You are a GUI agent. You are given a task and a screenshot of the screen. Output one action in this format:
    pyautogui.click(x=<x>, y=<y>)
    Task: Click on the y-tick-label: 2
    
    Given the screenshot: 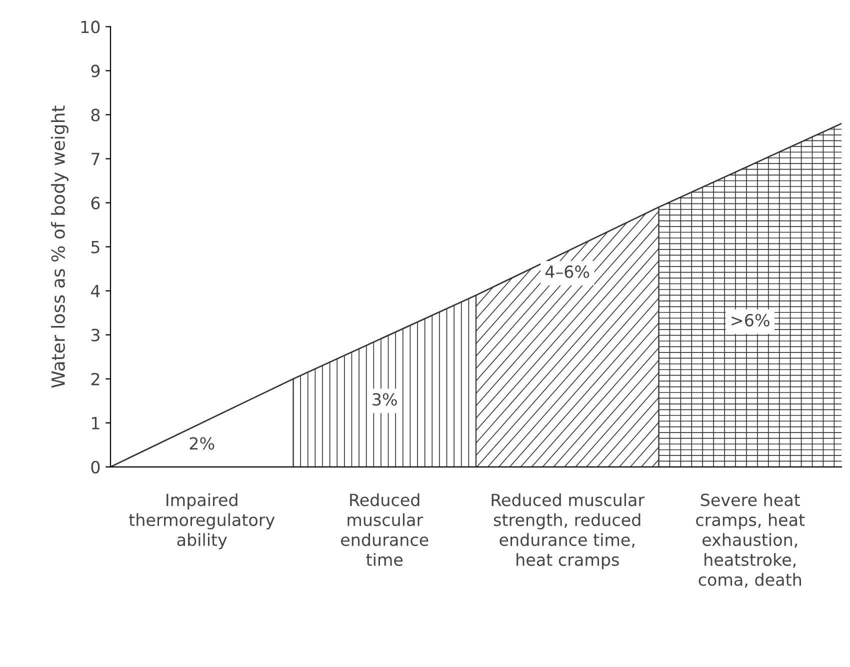 What is the action you would take?
    pyautogui.click(x=95, y=379)
    